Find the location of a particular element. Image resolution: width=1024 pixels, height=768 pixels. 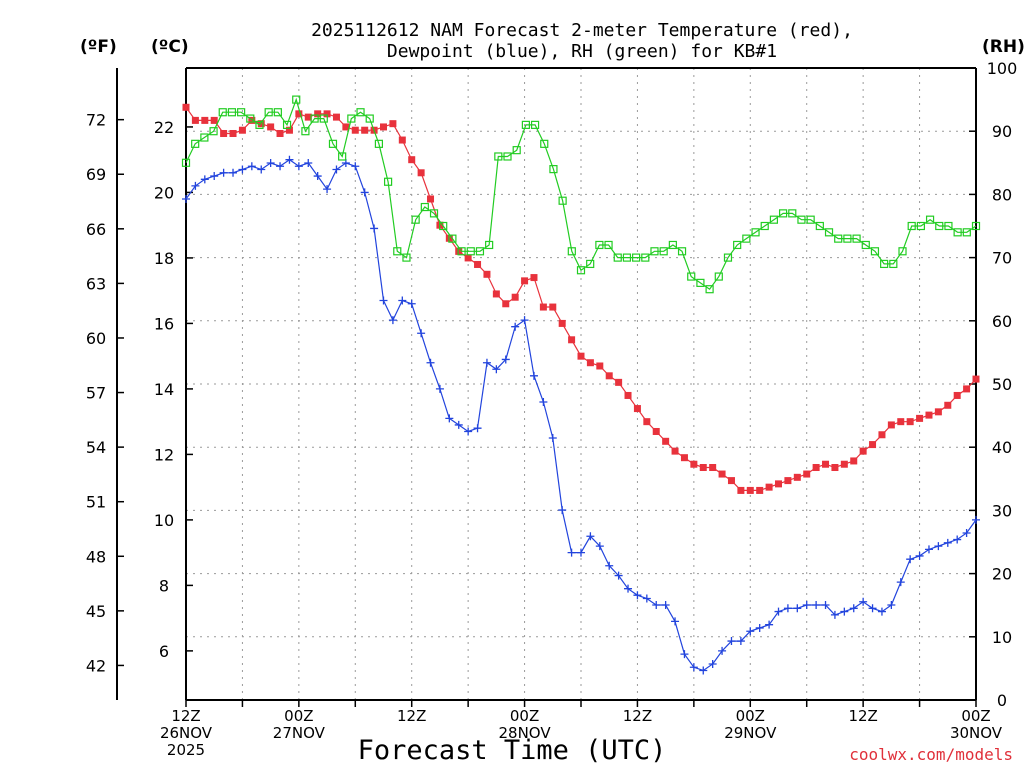

celsius-tick-label: 18 is located at coordinates (164, 258).